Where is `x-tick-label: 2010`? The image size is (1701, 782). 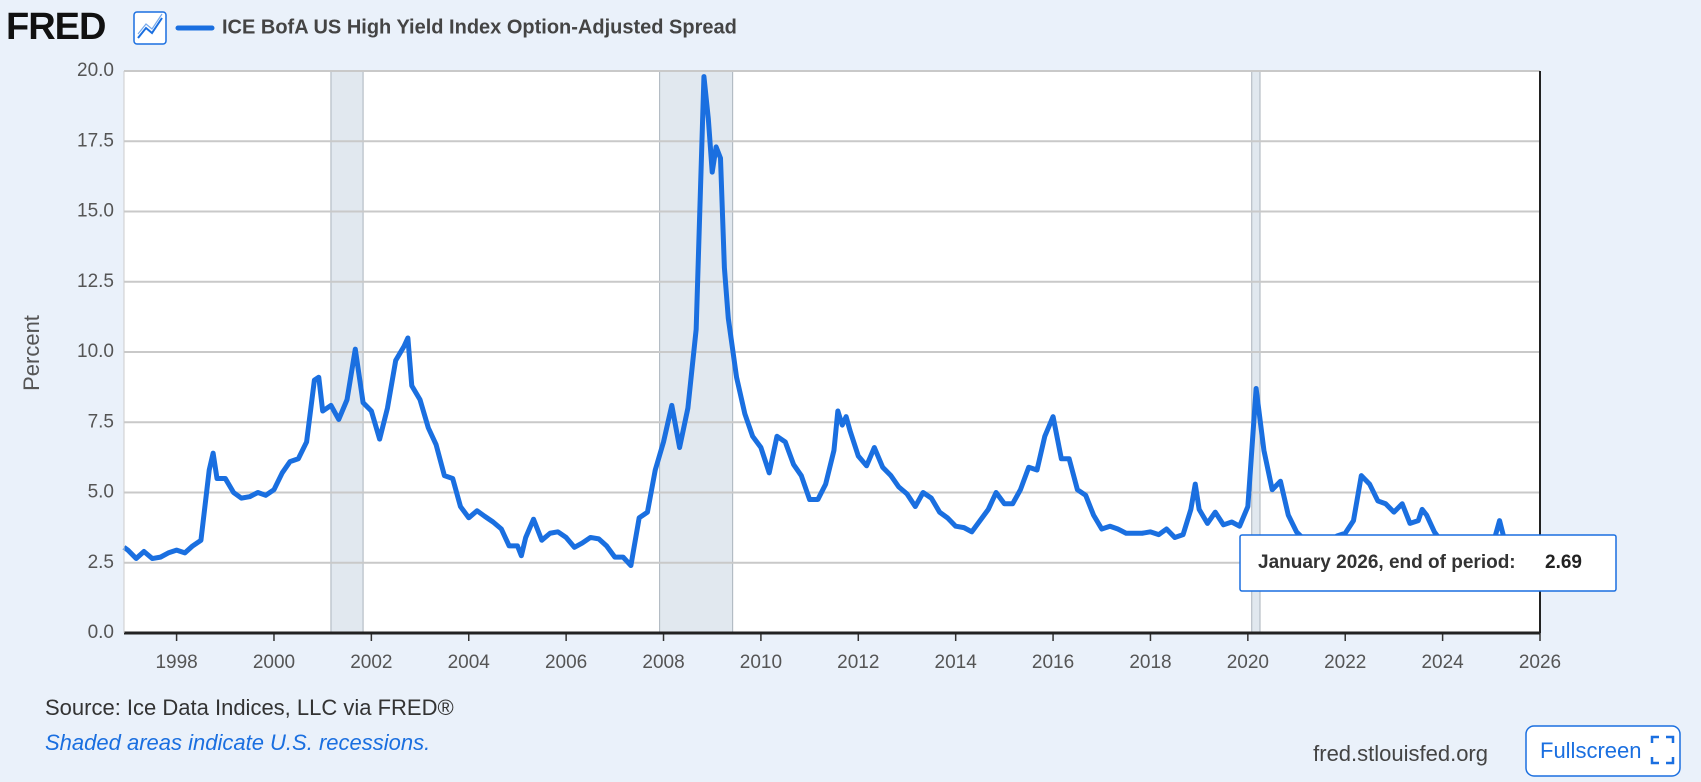 x-tick-label: 2010 is located at coordinates (761, 662).